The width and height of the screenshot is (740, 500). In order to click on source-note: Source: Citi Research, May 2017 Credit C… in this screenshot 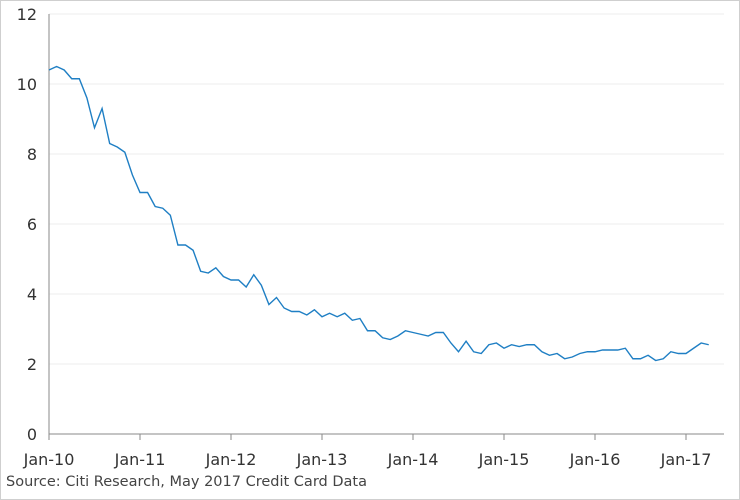, I will do `click(186, 482)`.